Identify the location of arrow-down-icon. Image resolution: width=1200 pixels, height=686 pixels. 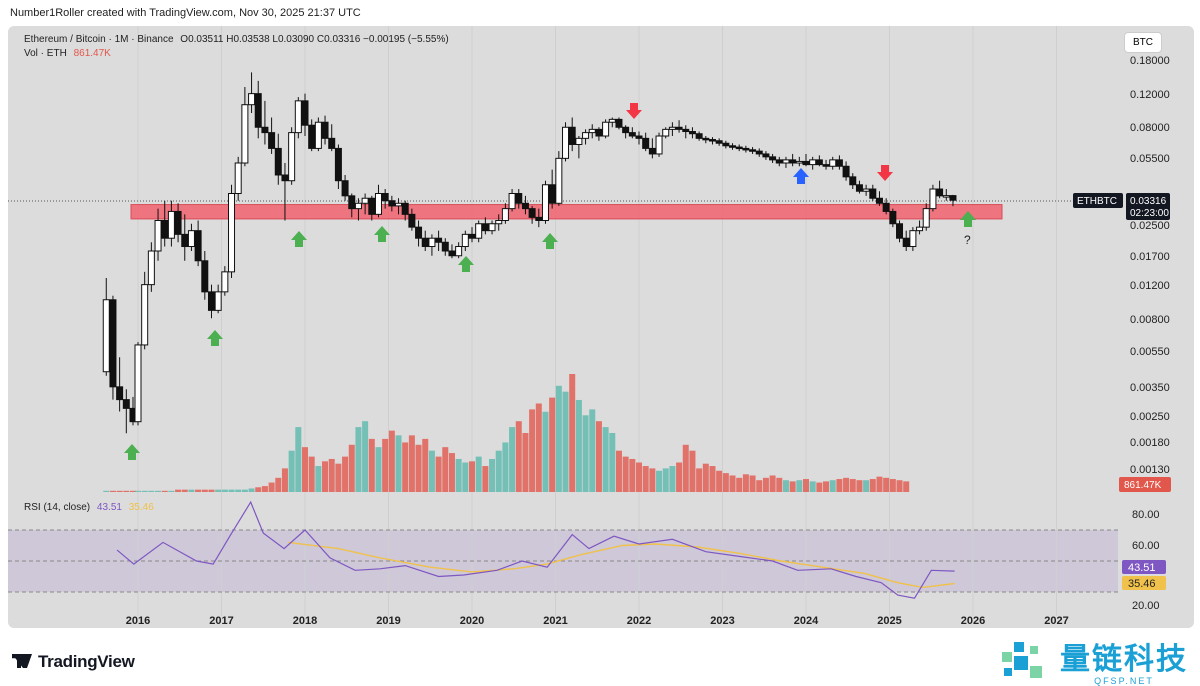
(634, 111).